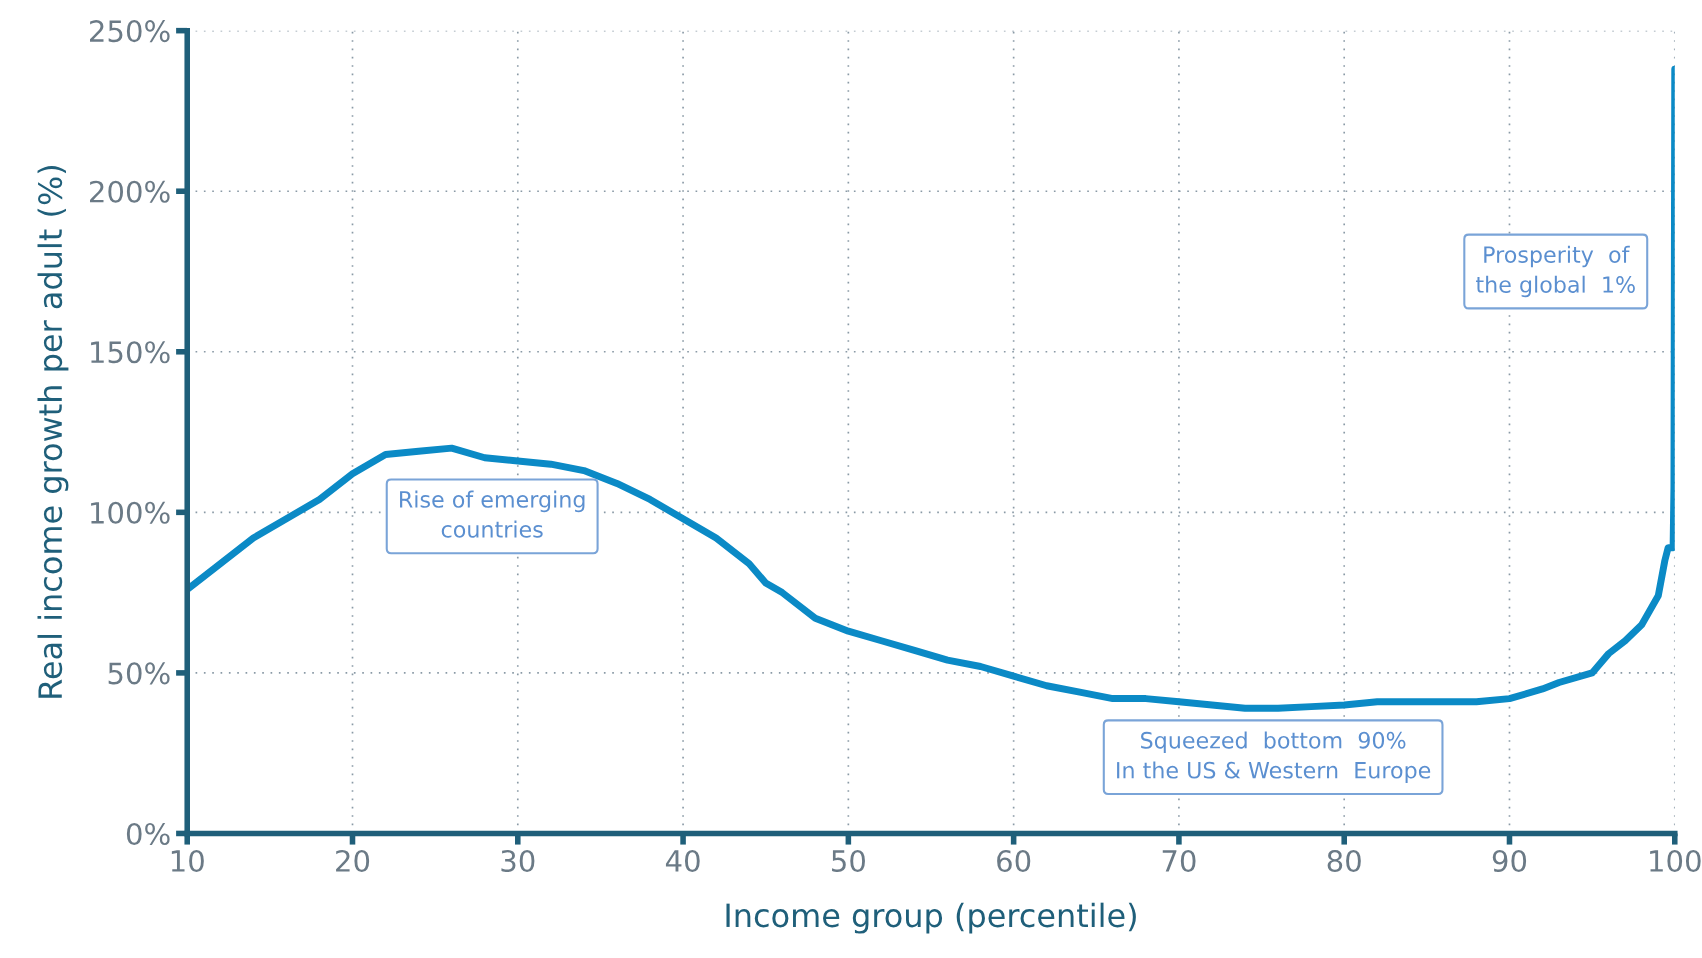  Describe the element at coordinates (148, 833) in the screenshot. I see `y-tick-label: 0%` at that location.